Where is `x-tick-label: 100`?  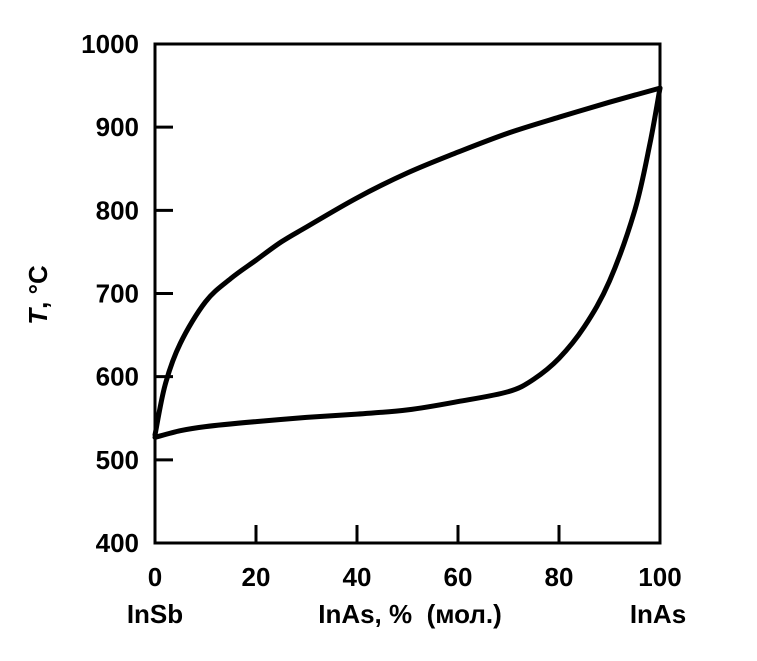
x-tick-label: 100 is located at coordinates (659, 577).